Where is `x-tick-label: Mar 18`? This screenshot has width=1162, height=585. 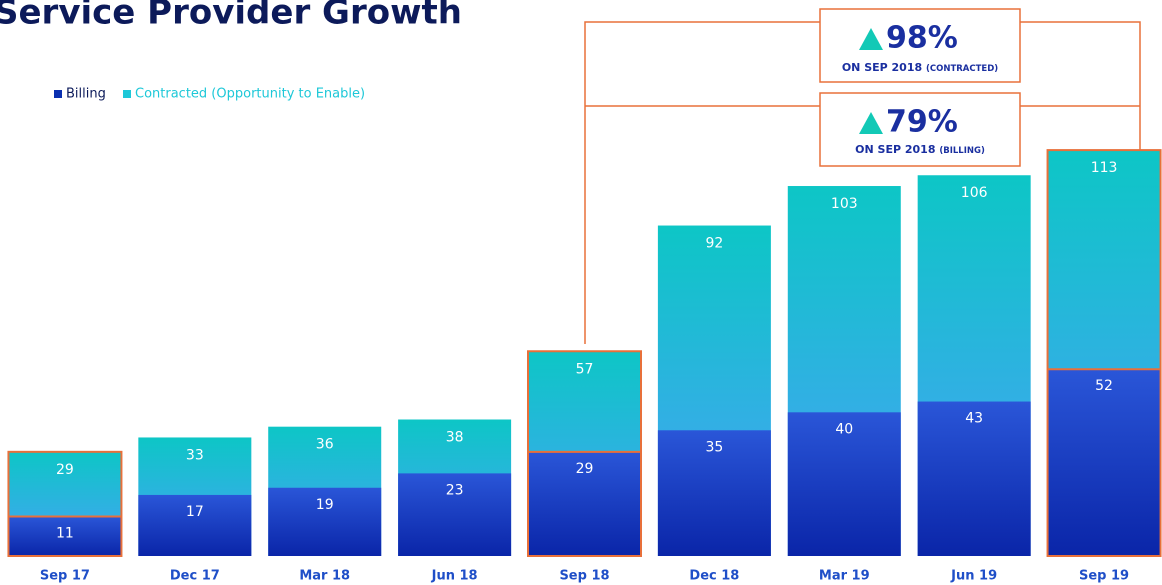 x-tick-label: Mar 18 is located at coordinates (324, 576).